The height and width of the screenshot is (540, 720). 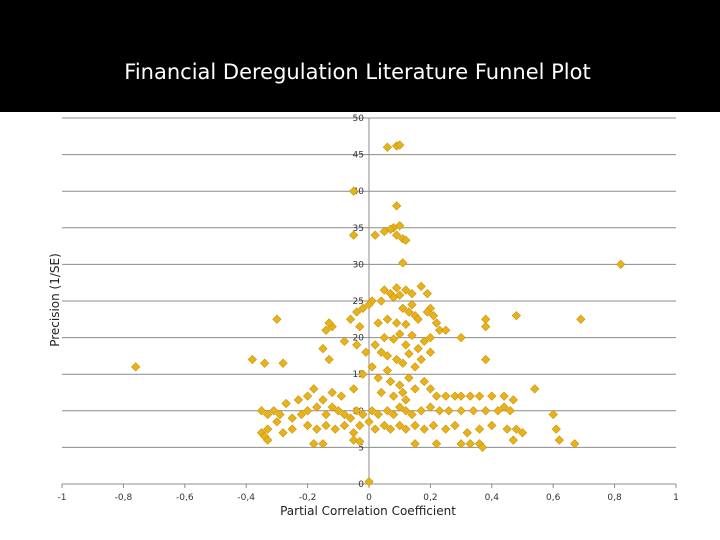 What do you see at coordinates (676, 498) in the screenshot?
I see `x-tick-label: 1` at bounding box center [676, 498].